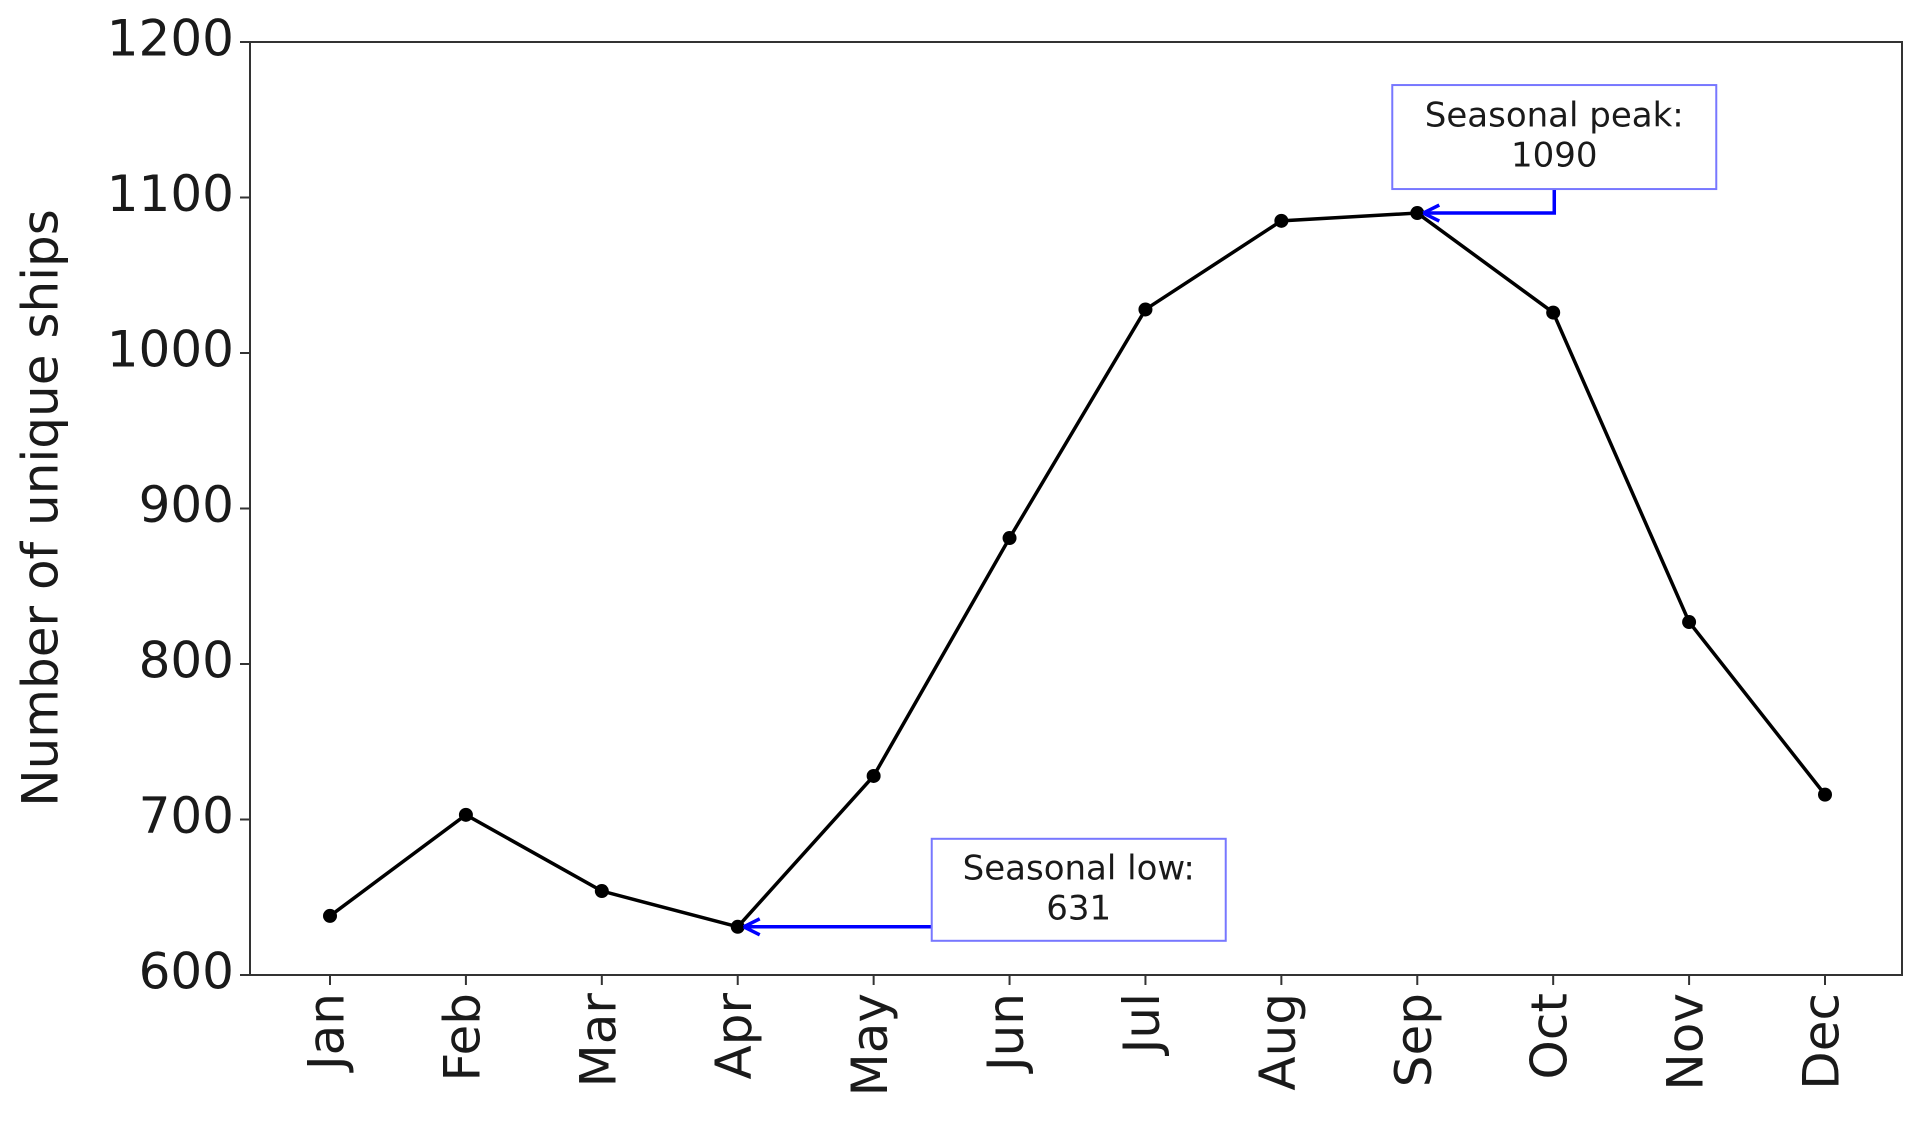 The height and width of the screenshot is (1131, 1915). What do you see at coordinates (186, 816) in the screenshot?
I see `y-tick-label: 700` at bounding box center [186, 816].